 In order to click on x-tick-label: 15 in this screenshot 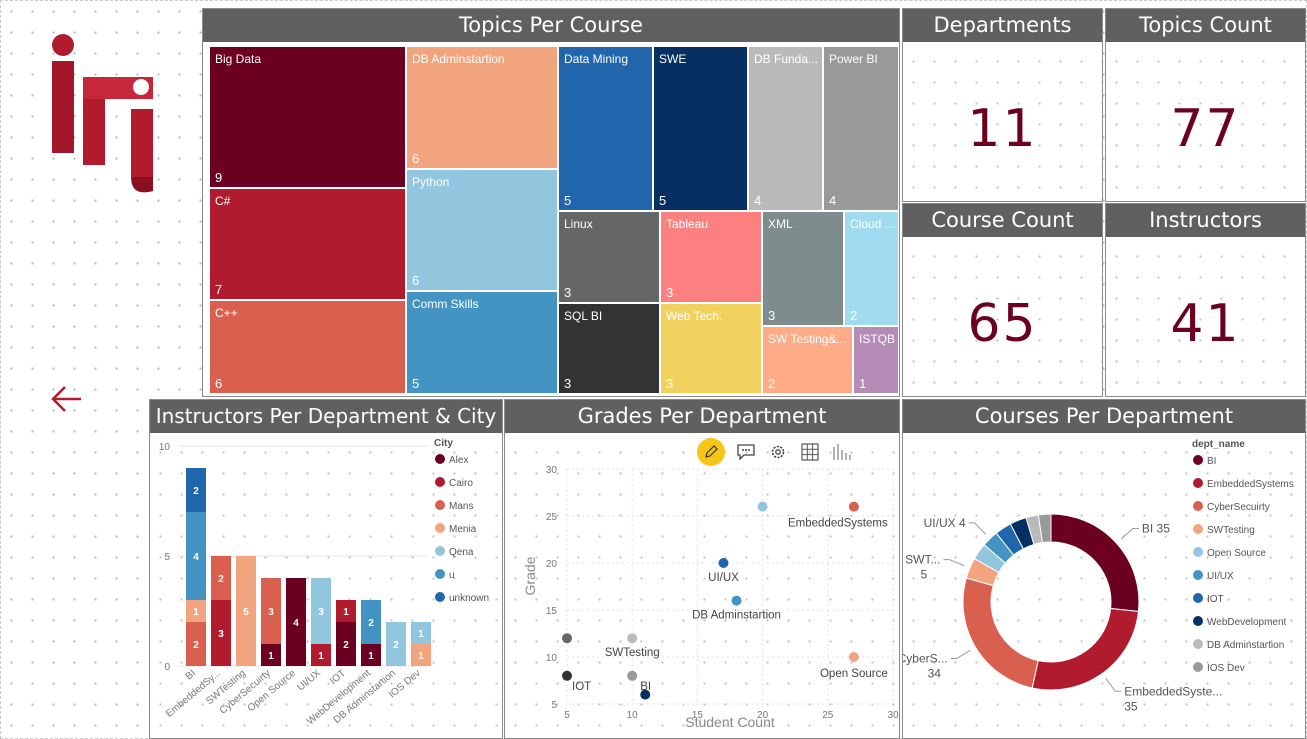, I will do `click(698, 715)`.